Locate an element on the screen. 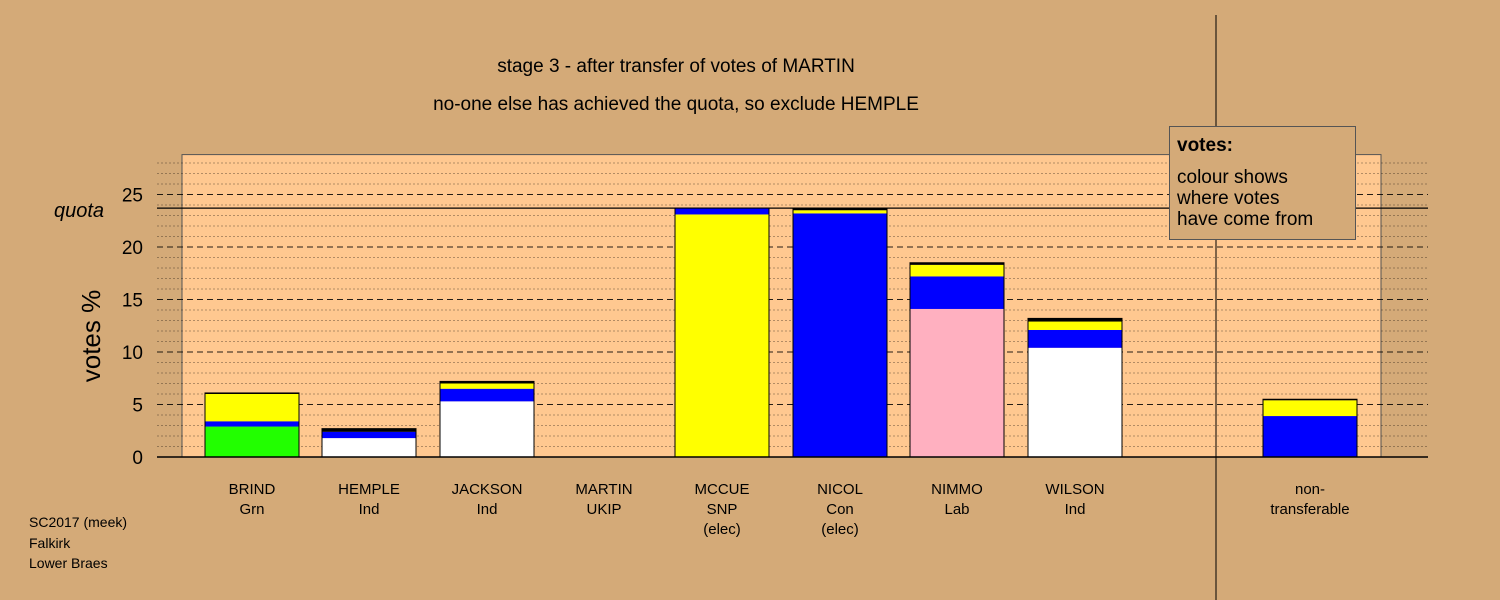  x-tick-label: NICOL is located at coordinates (840, 489).